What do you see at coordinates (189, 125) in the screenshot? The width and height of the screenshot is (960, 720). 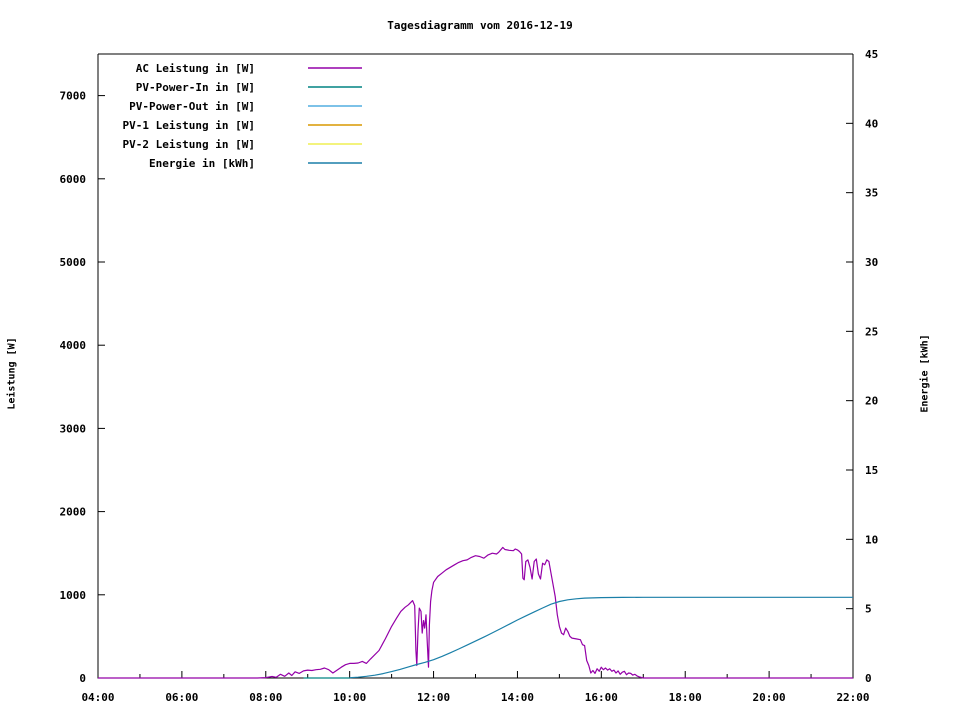 I see `legend-label-3: PV-1 Leistung in [W]` at bounding box center [189, 125].